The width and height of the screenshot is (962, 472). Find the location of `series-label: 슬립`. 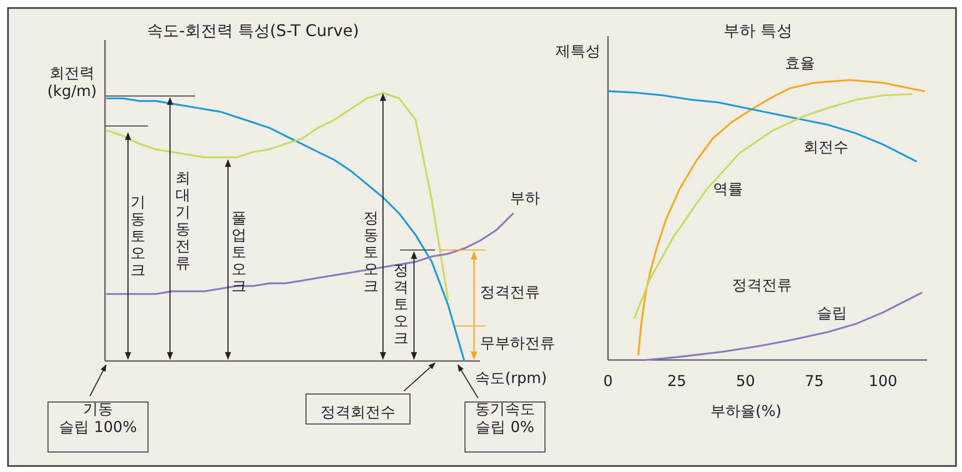

series-label: 슬립 is located at coordinates (832, 313).